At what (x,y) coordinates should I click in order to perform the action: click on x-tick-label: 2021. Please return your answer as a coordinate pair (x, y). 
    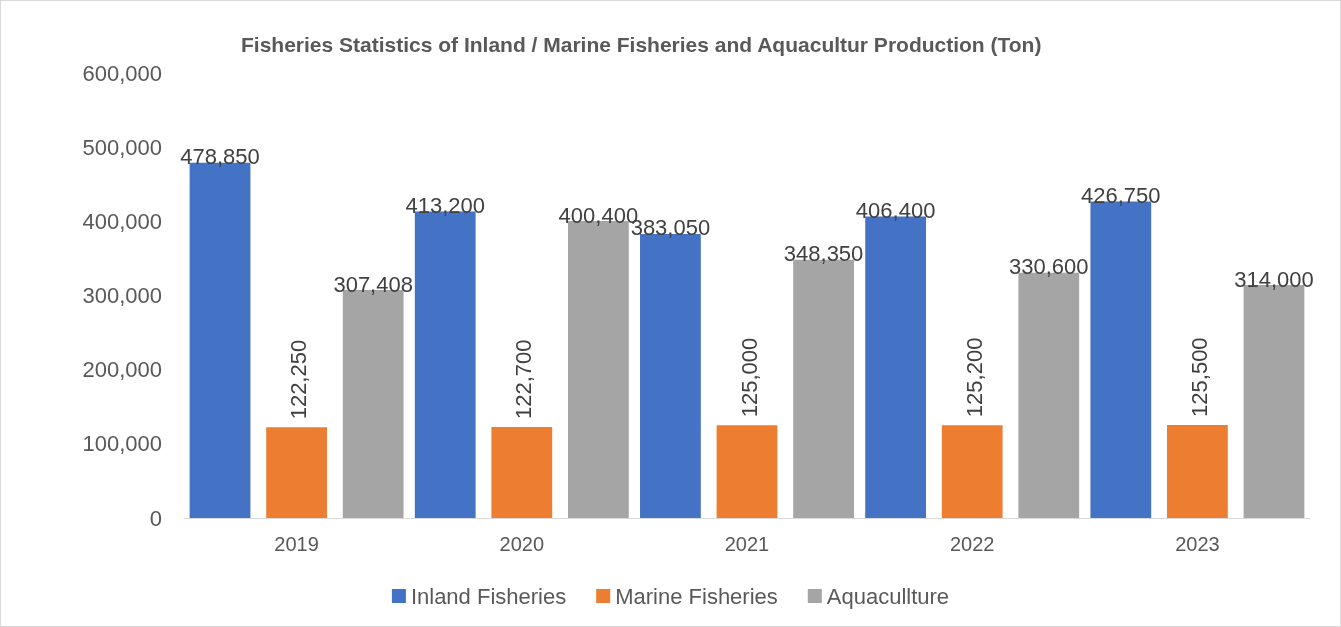
    Looking at the image, I should click on (747, 544).